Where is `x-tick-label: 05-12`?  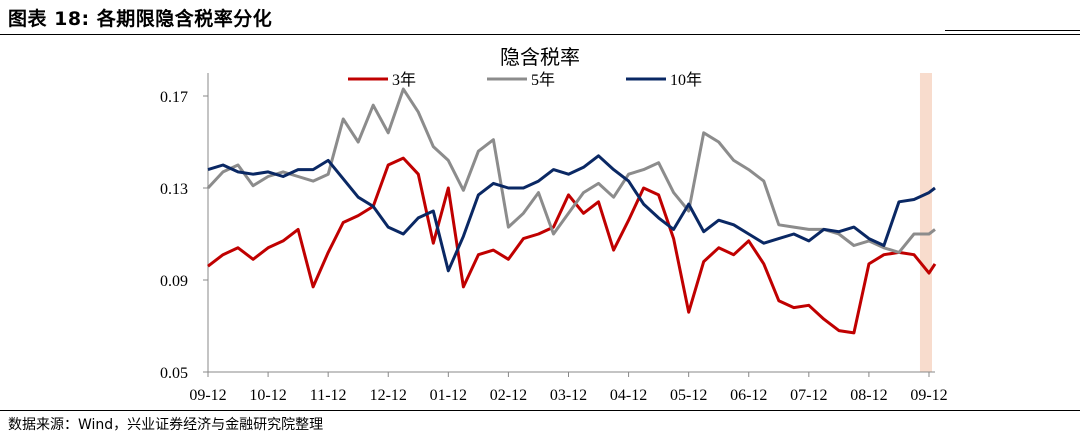
x-tick-label: 05-12 is located at coordinates (688, 395).